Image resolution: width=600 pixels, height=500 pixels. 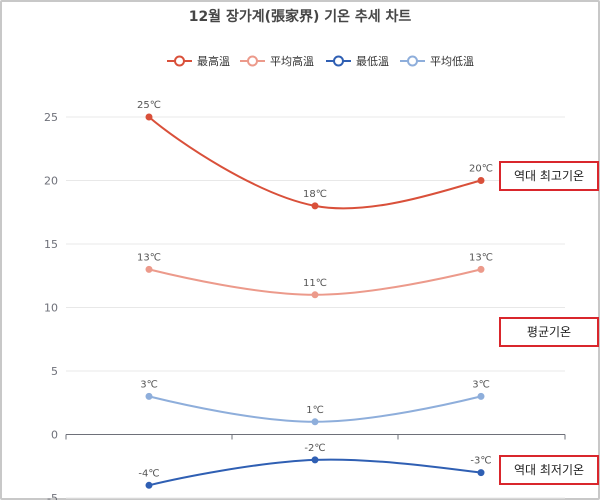 What do you see at coordinates (149, 105) in the screenshot?
I see `data-label: 25℃` at bounding box center [149, 105].